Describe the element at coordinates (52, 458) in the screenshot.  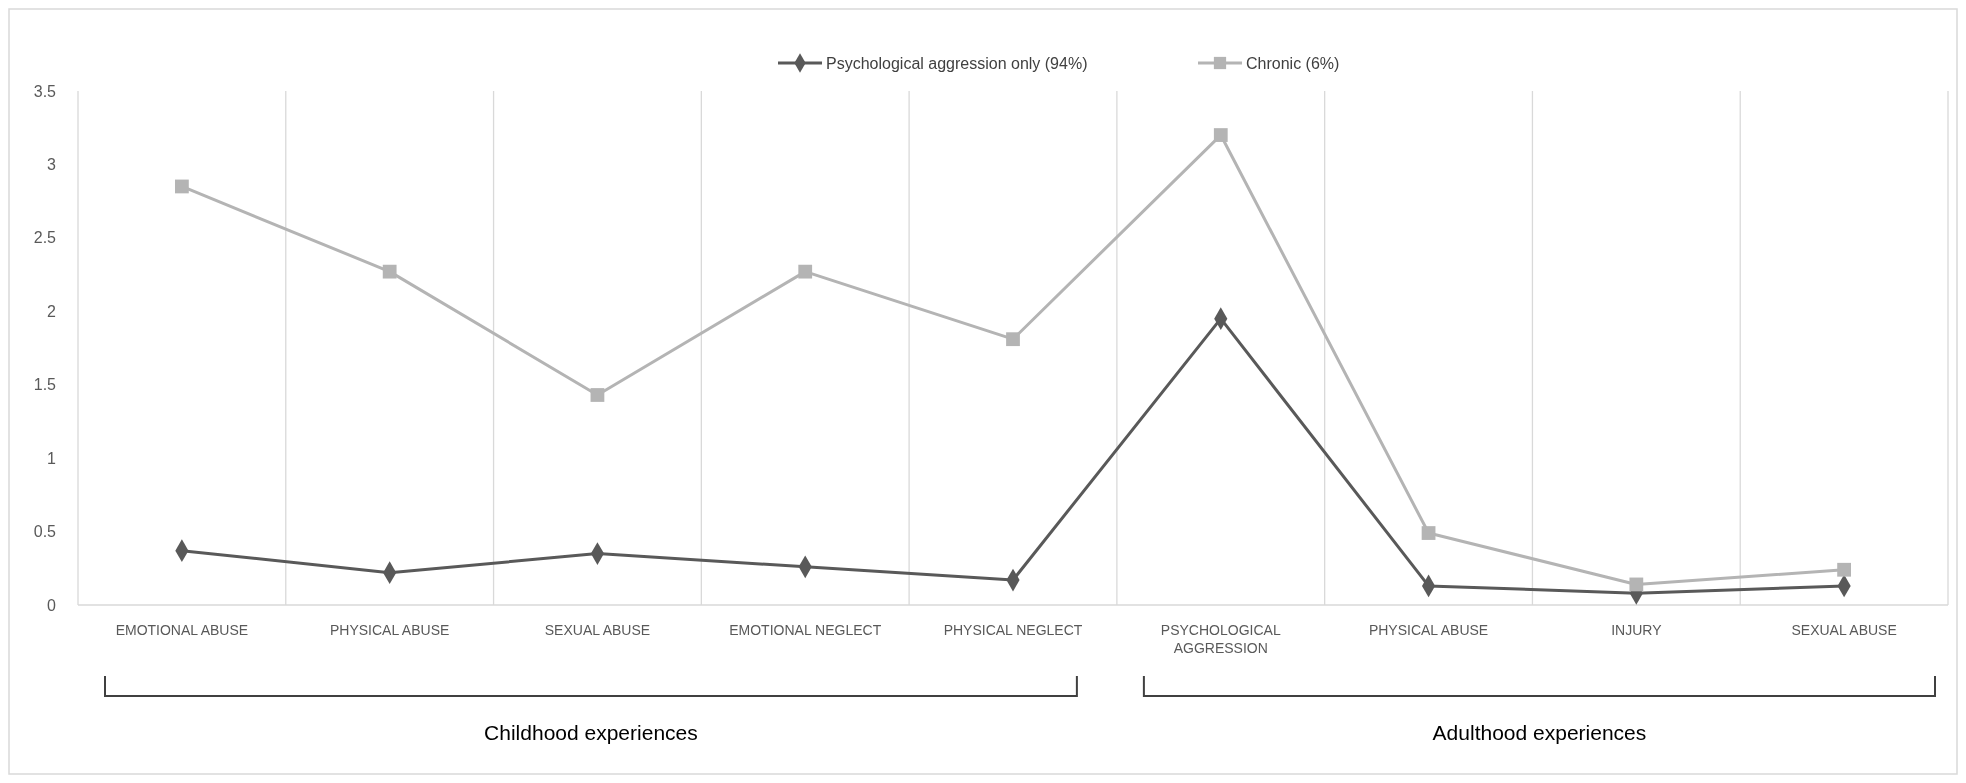
I see `y-tick-label: 1` at that location.